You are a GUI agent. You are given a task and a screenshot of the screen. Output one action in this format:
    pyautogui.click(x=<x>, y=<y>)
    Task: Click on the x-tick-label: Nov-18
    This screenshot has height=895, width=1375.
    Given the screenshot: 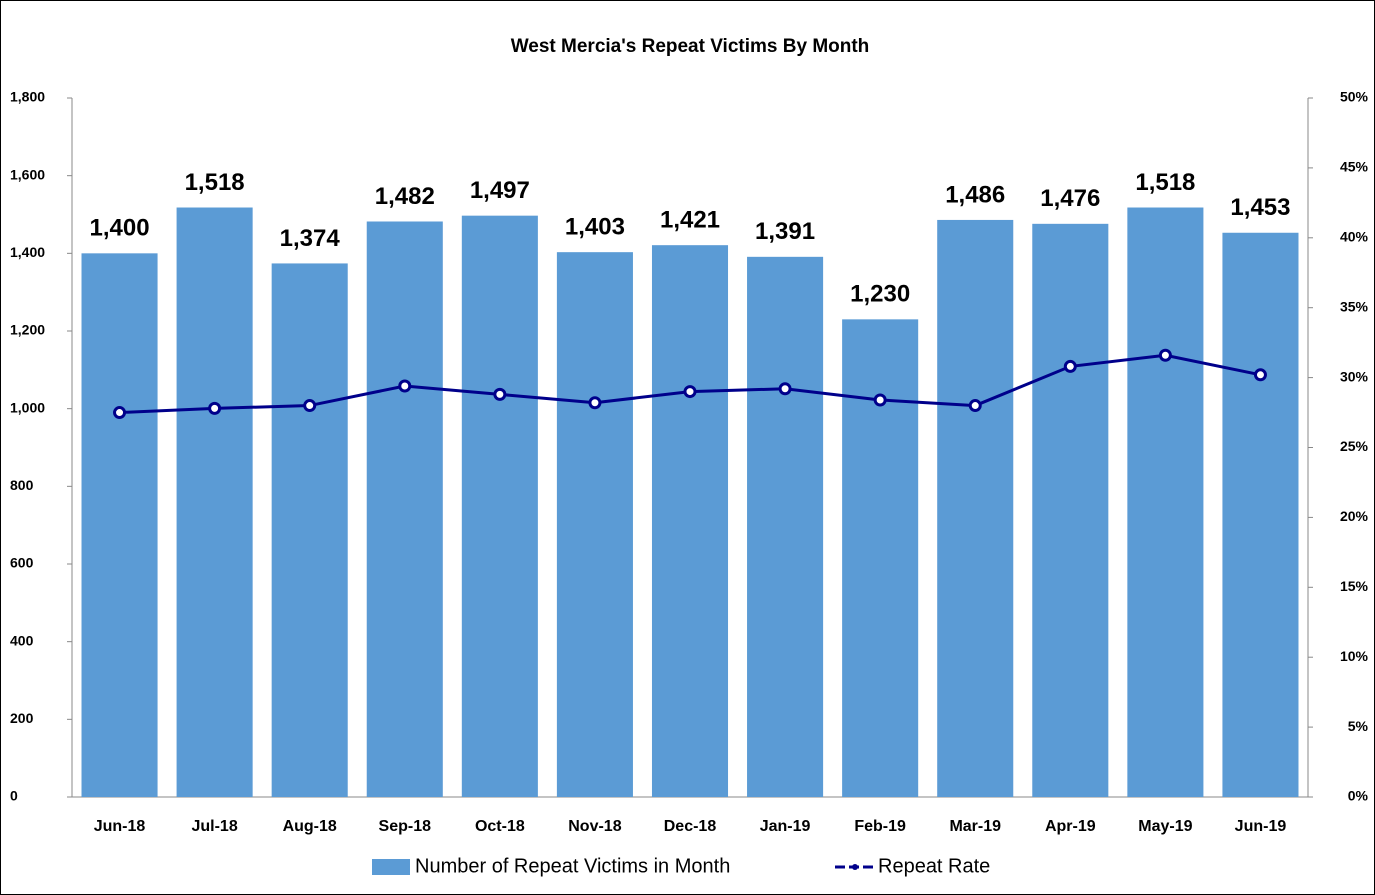 What is the action you would take?
    pyautogui.click(x=594, y=826)
    